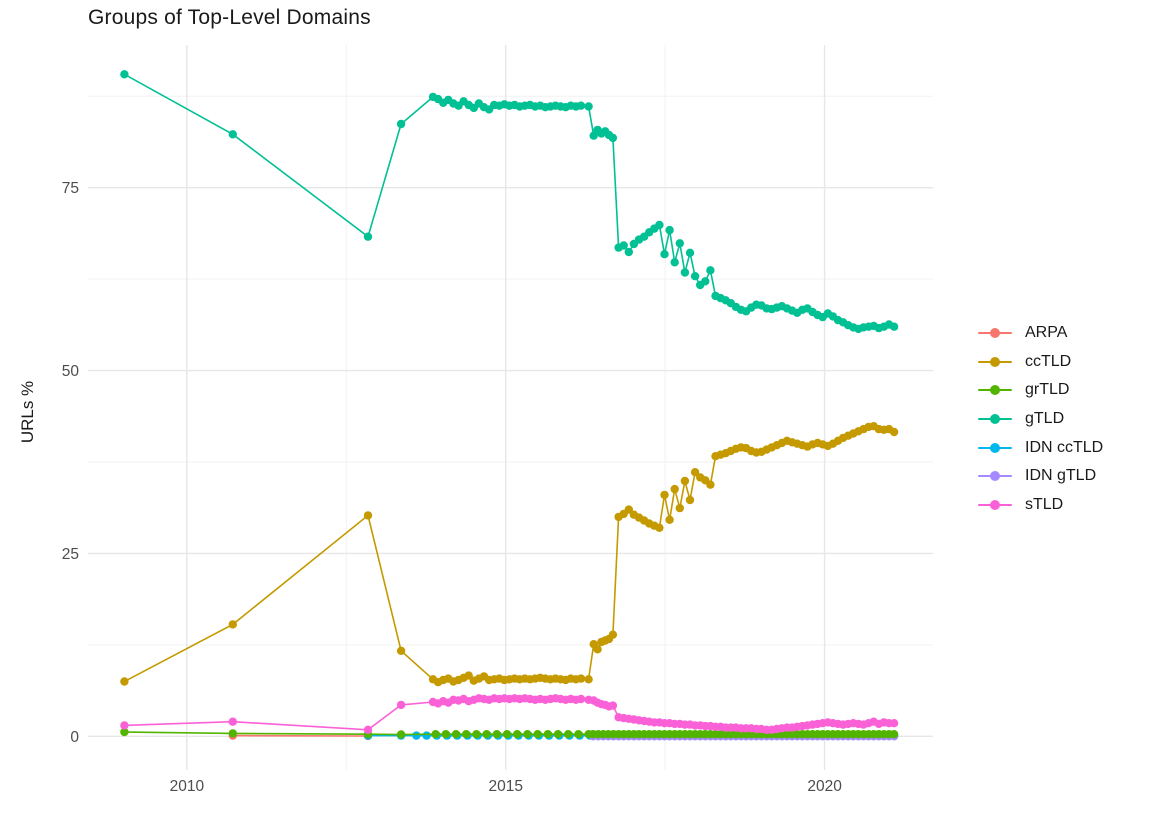  Describe the element at coordinates (70, 554) in the screenshot. I see `y-tick-label: 25` at that location.